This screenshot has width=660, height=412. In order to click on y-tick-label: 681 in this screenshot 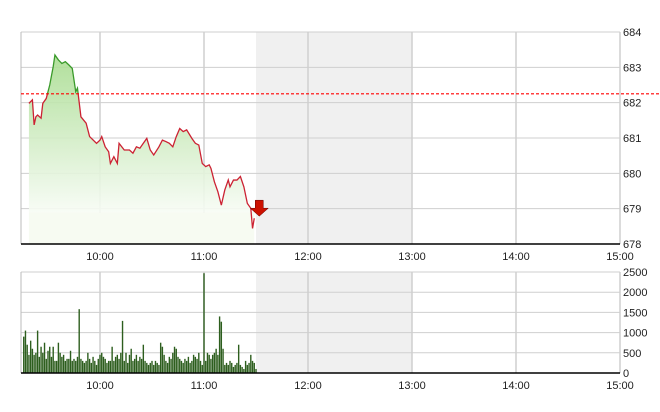, I will do `click(632, 139)`.